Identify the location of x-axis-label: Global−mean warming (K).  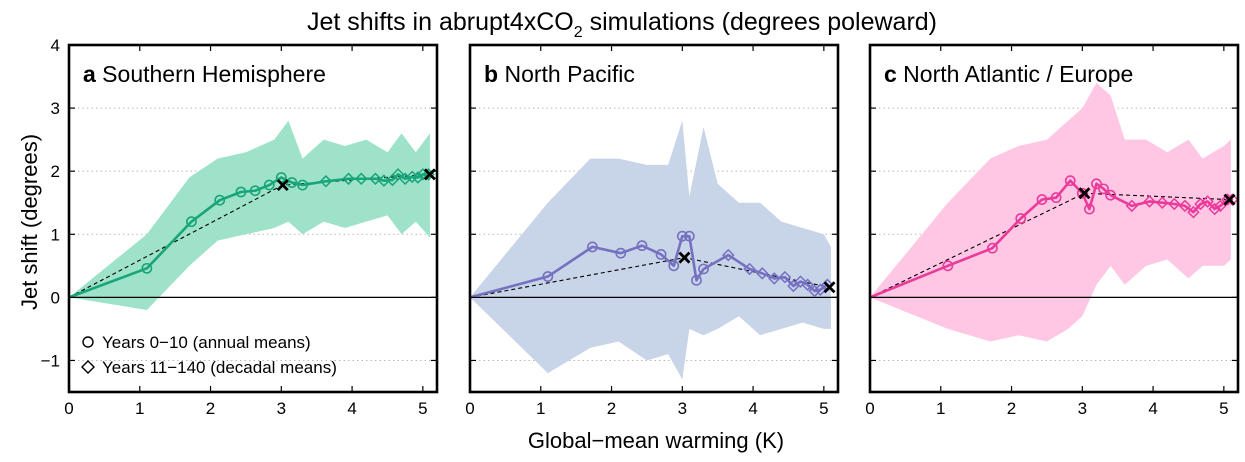
(656, 440).